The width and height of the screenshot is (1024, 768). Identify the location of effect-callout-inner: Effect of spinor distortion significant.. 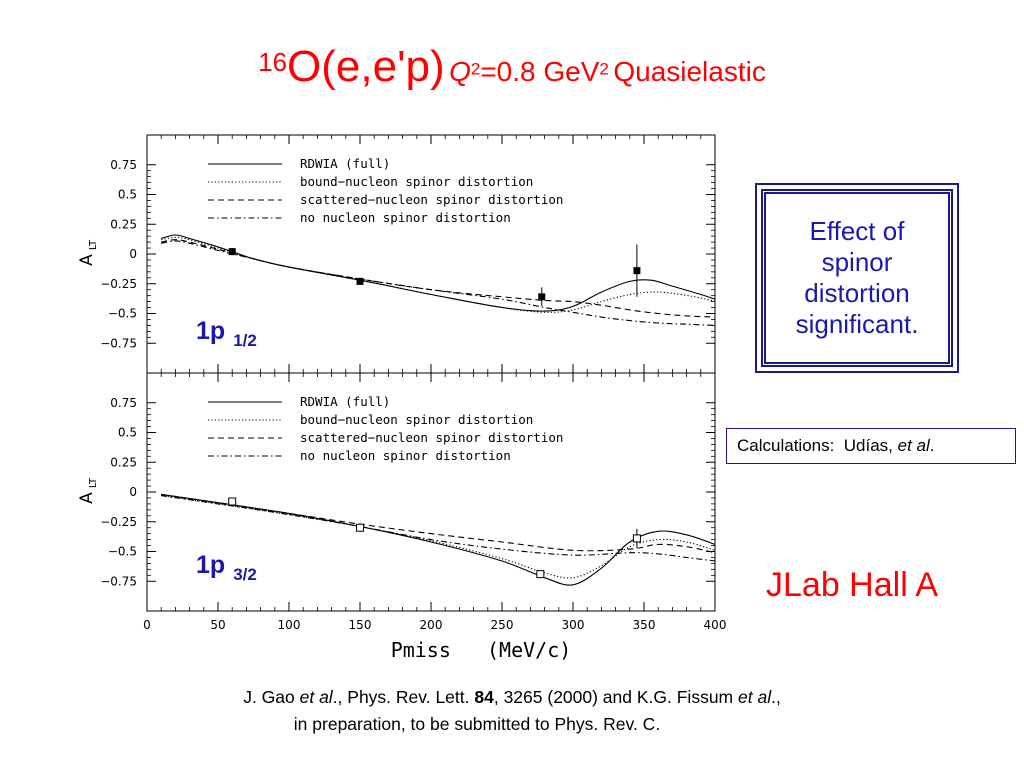
(857, 278).